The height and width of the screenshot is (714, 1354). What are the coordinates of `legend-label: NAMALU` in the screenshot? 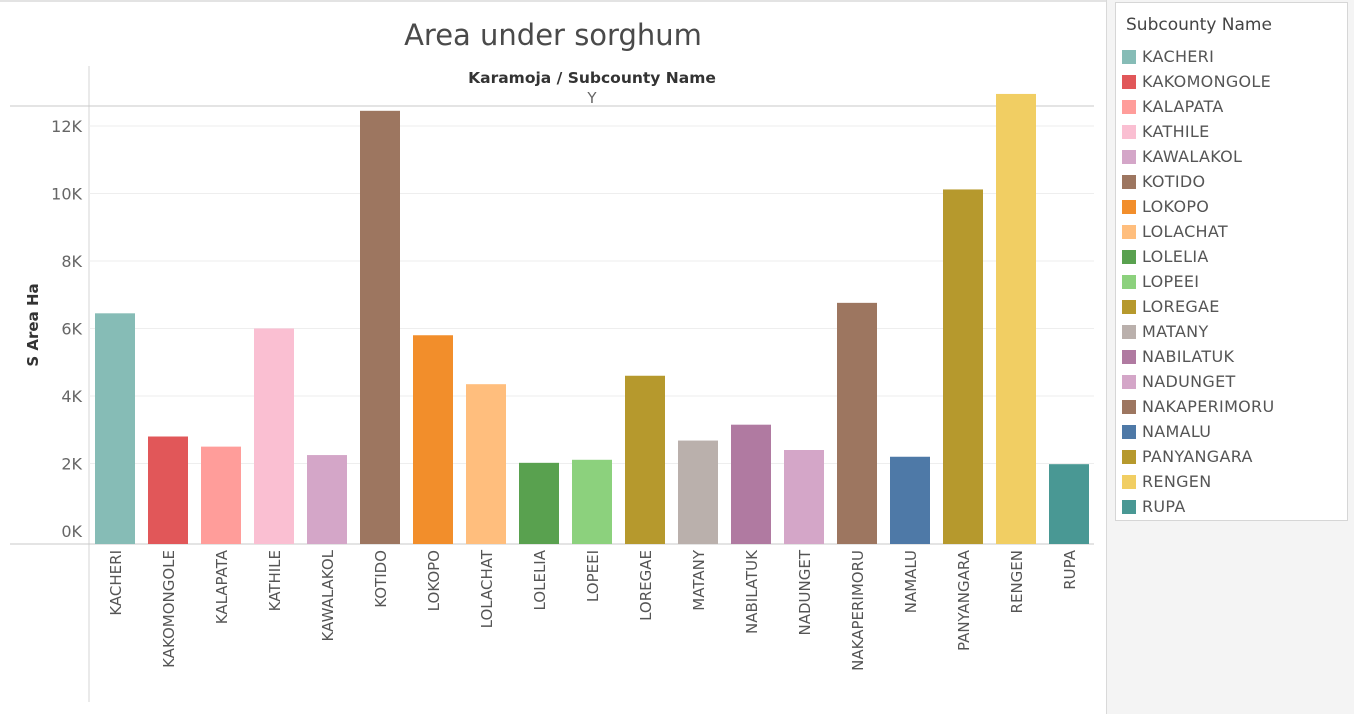 It's located at (1177, 431).